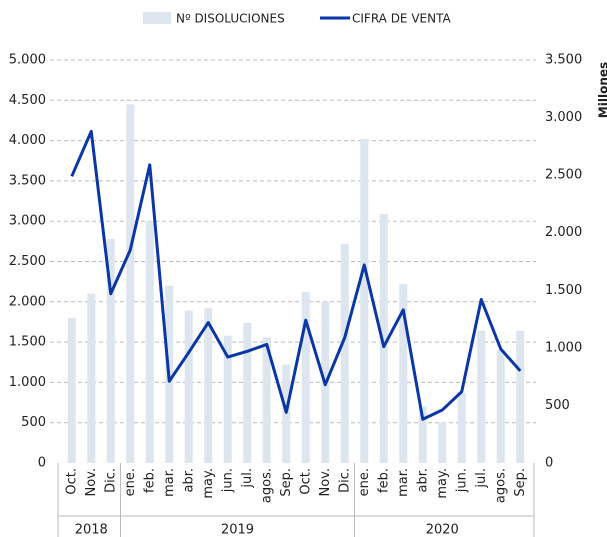  What do you see at coordinates (27, 60) in the screenshot?
I see `y-tick-label: 5.000` at bounding box center [27, 60].